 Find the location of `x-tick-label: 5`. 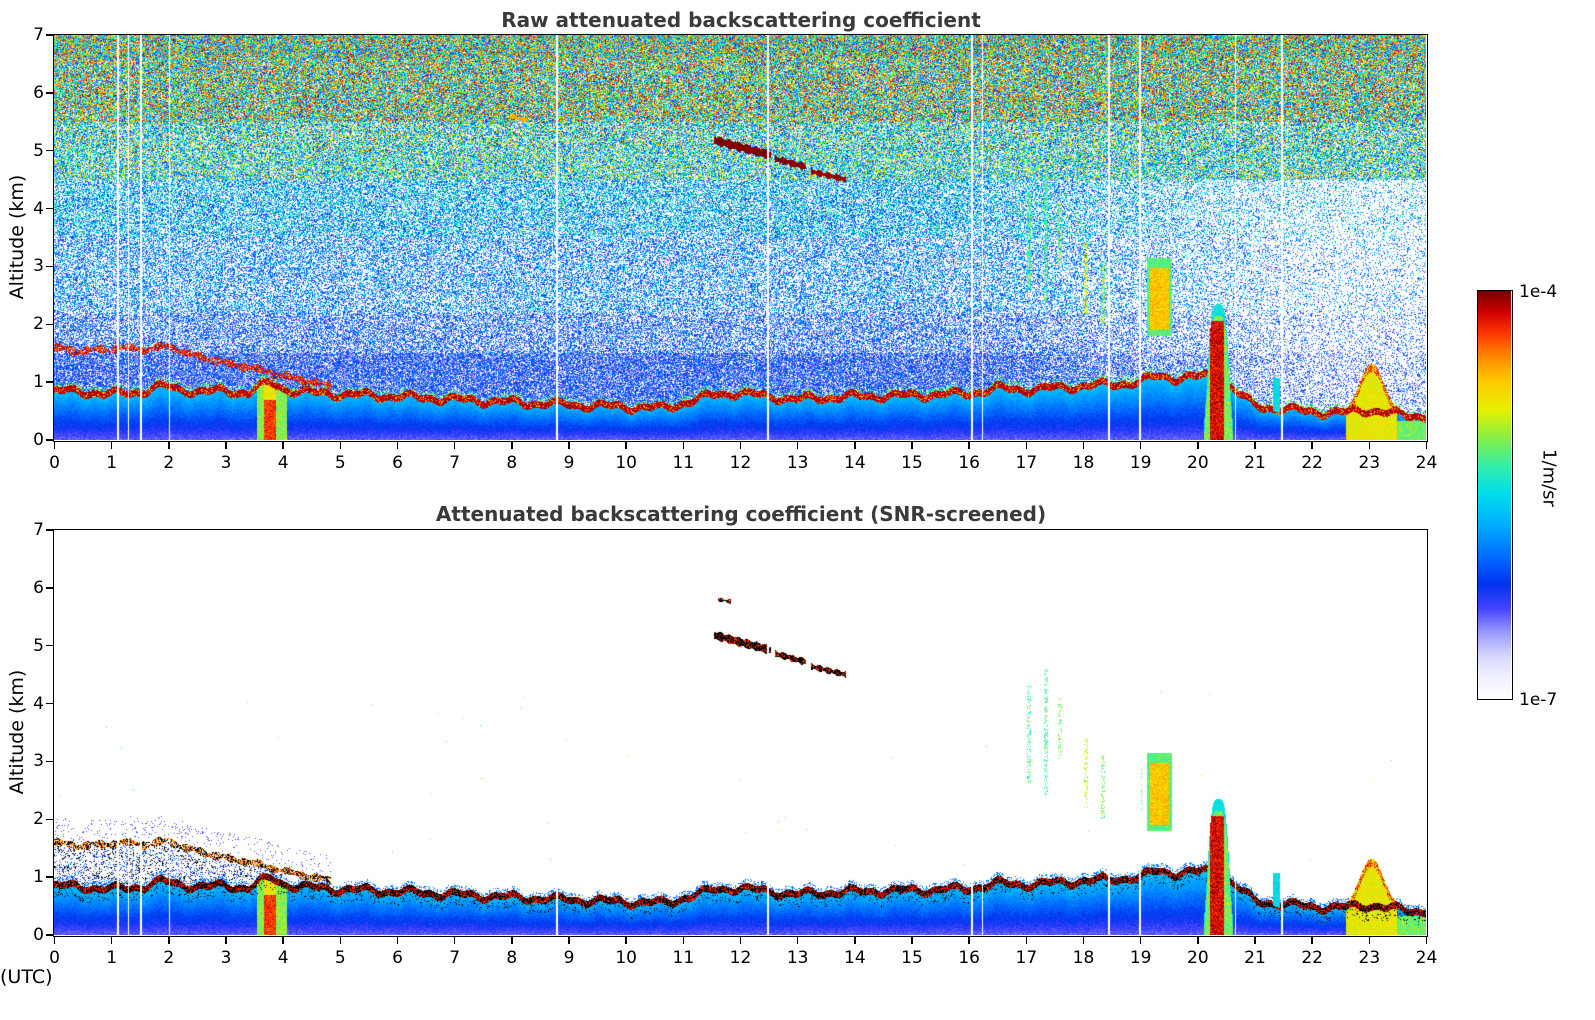

x-tick-label: 5 is located at coordinates (340, 463).